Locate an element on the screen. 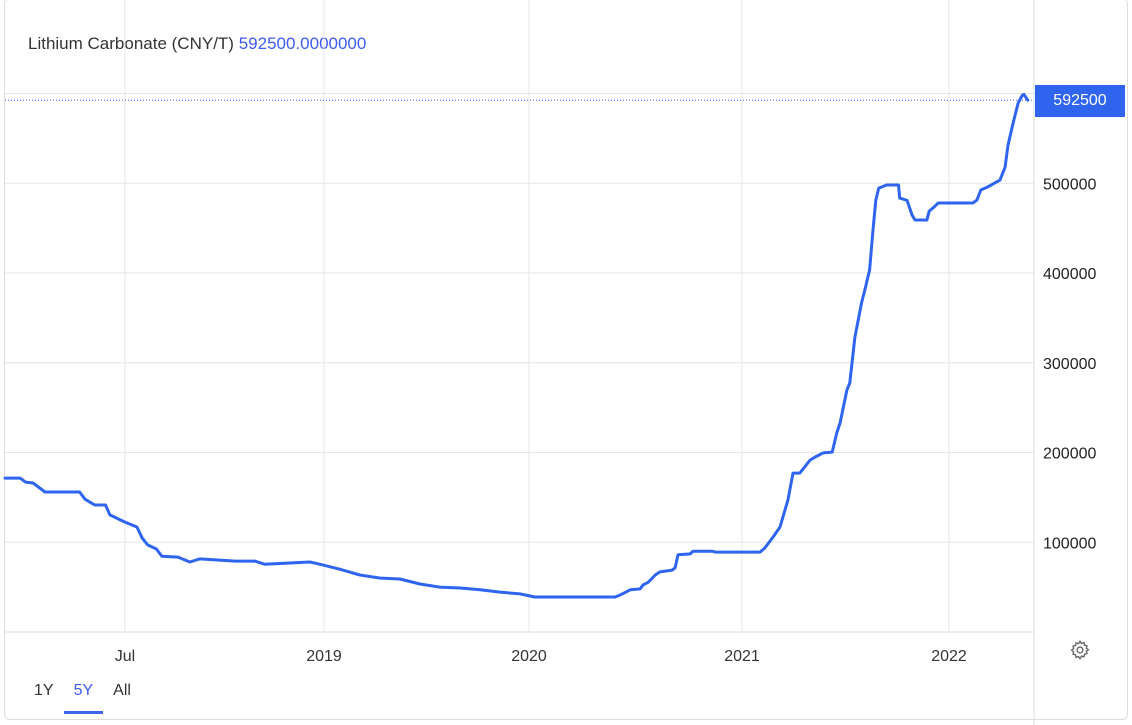 This screenshot has width=1132, height=725. y-tick-label: 300000 is located at coordinates (1069, 364).